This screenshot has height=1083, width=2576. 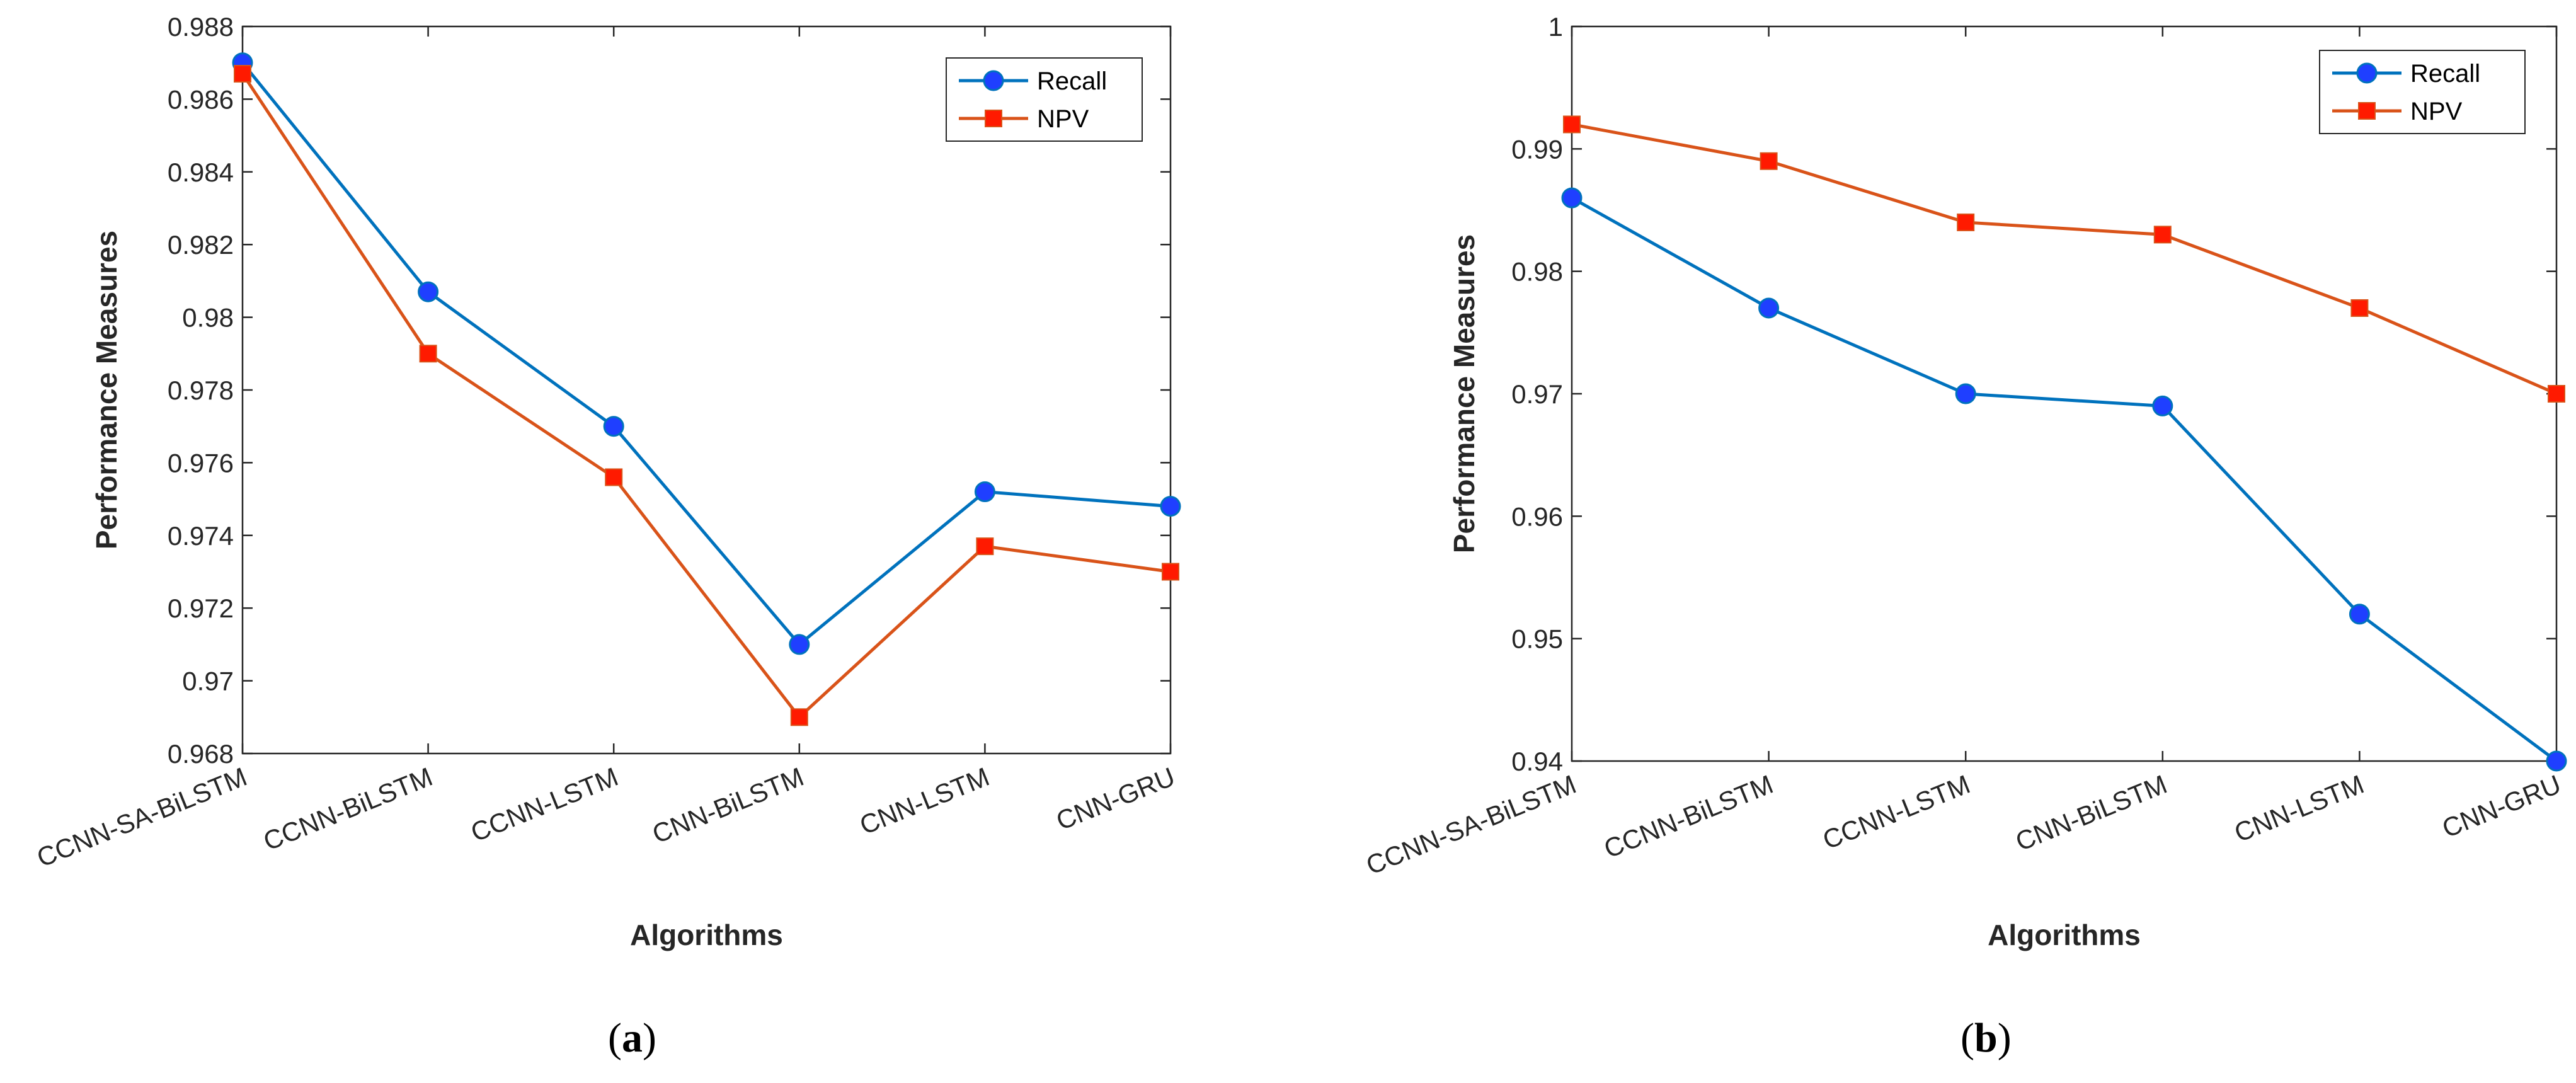 I want to click on series-line-npv, so click(x=2064, y=259).